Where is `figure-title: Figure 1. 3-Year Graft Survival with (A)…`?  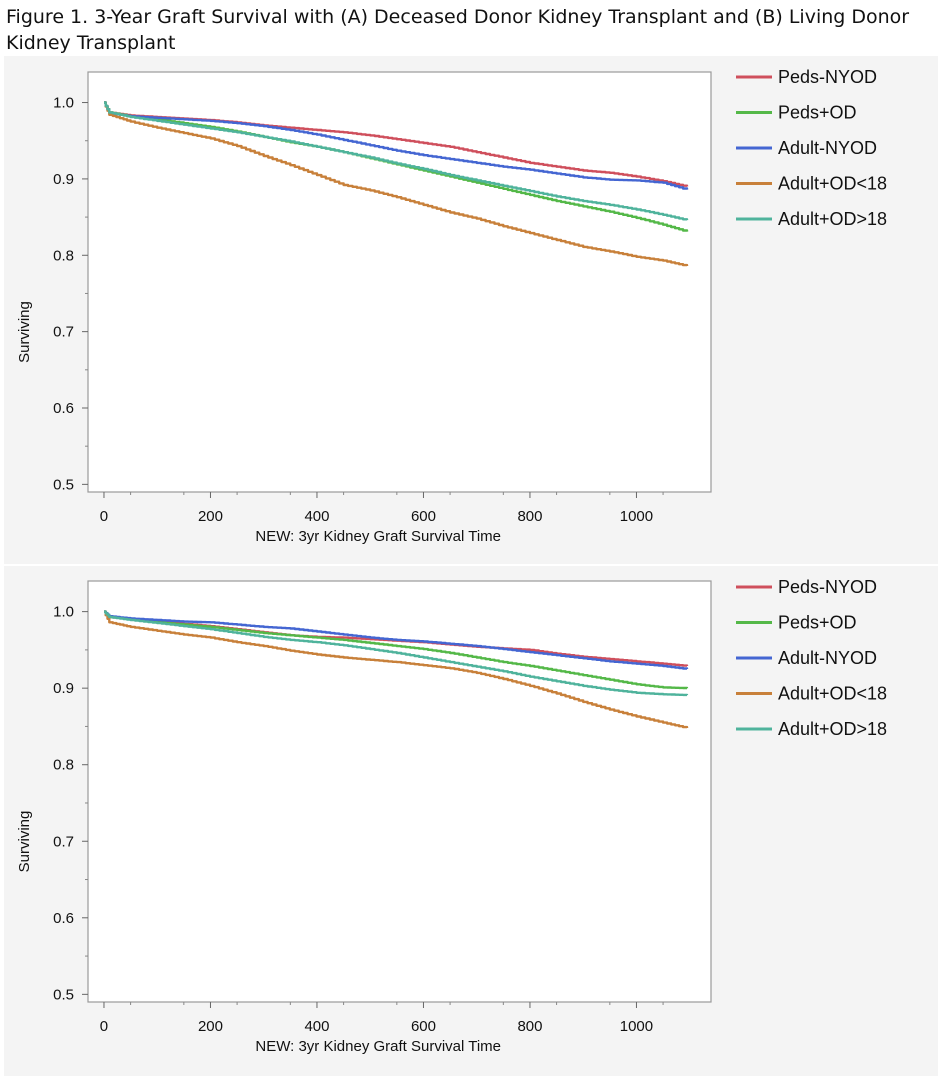 figure-title: Figure 1. 3-Year Graft Survival with (A)… is located at coordinates (458, 30).